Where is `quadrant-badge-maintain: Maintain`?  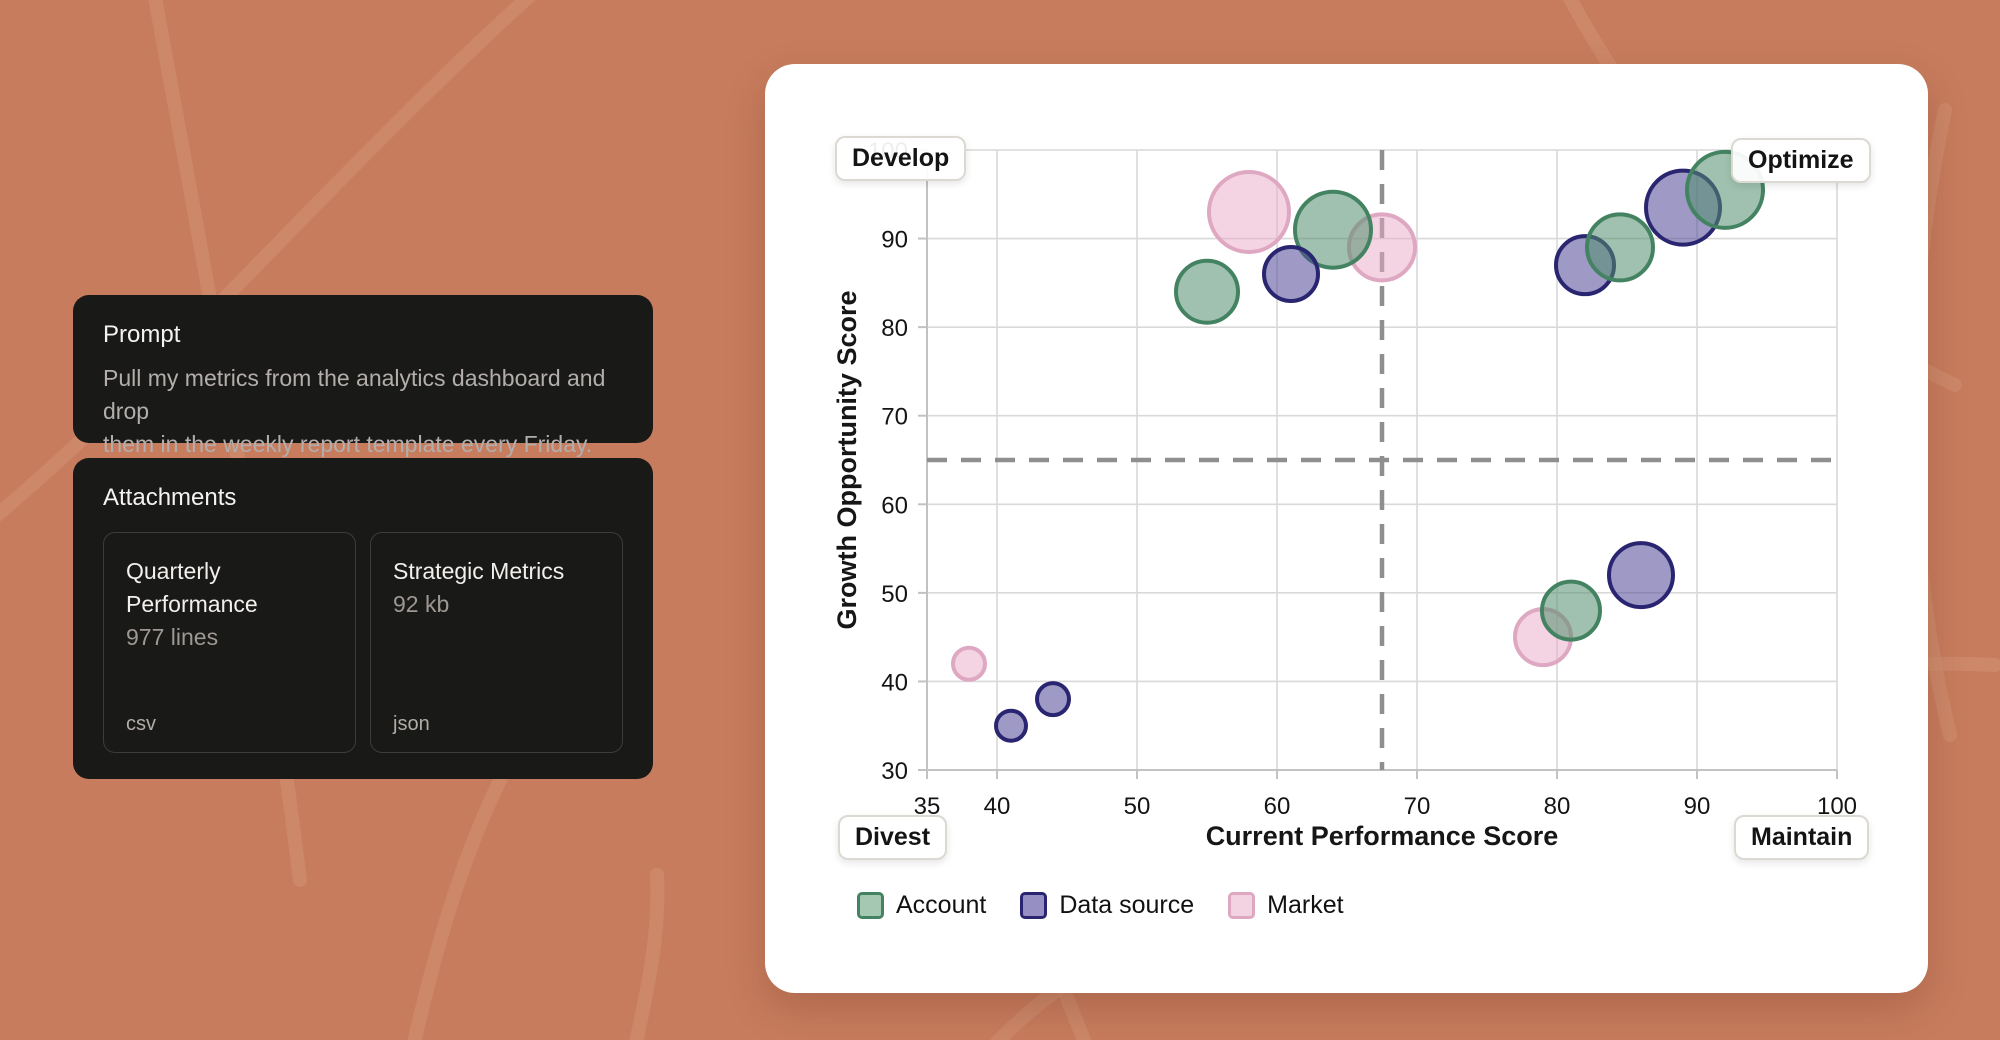
quadrant-badge-maintain: Maintain is located at coordinates (1802, 837).